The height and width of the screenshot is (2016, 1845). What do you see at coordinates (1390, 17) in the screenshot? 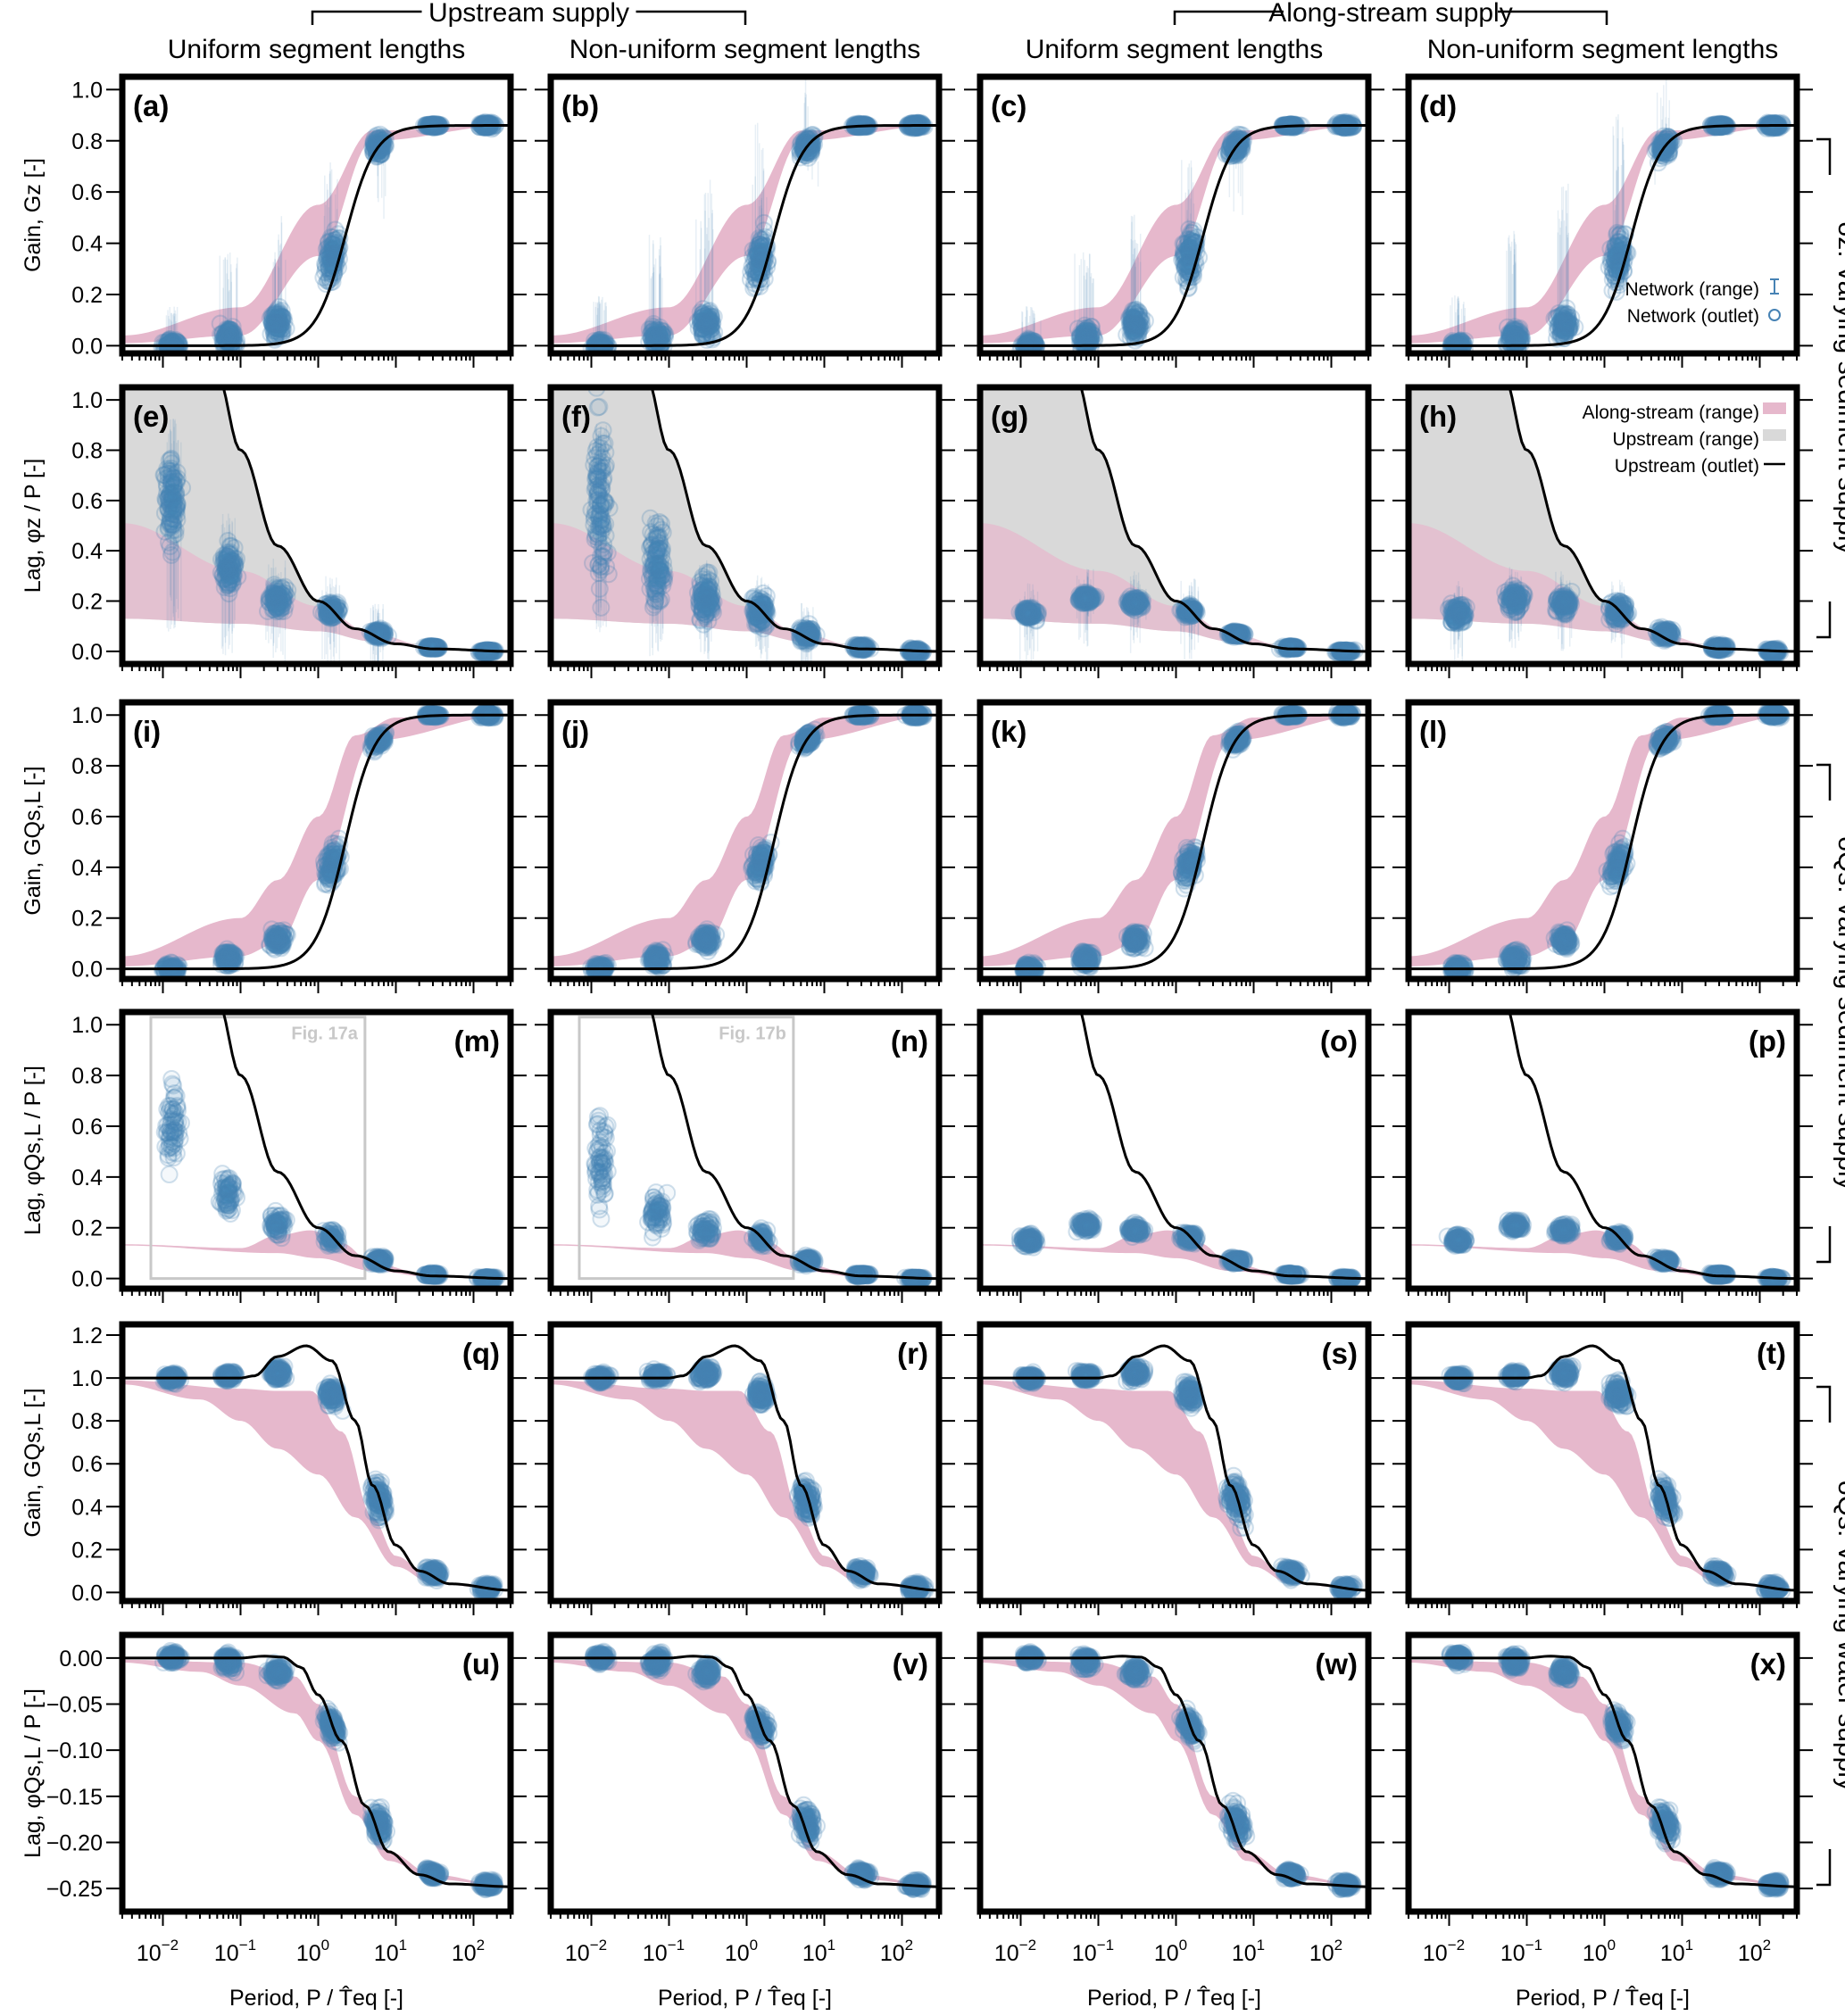
I see `bracket-line` at bounding box center [1390, 17].